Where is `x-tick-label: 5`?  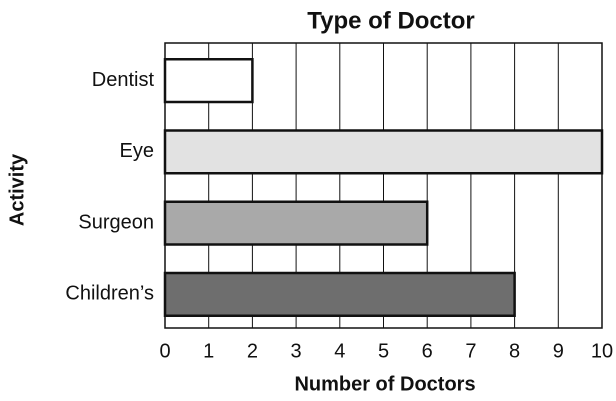 x-tick-label: 5 is located at coordinates (383, 351).